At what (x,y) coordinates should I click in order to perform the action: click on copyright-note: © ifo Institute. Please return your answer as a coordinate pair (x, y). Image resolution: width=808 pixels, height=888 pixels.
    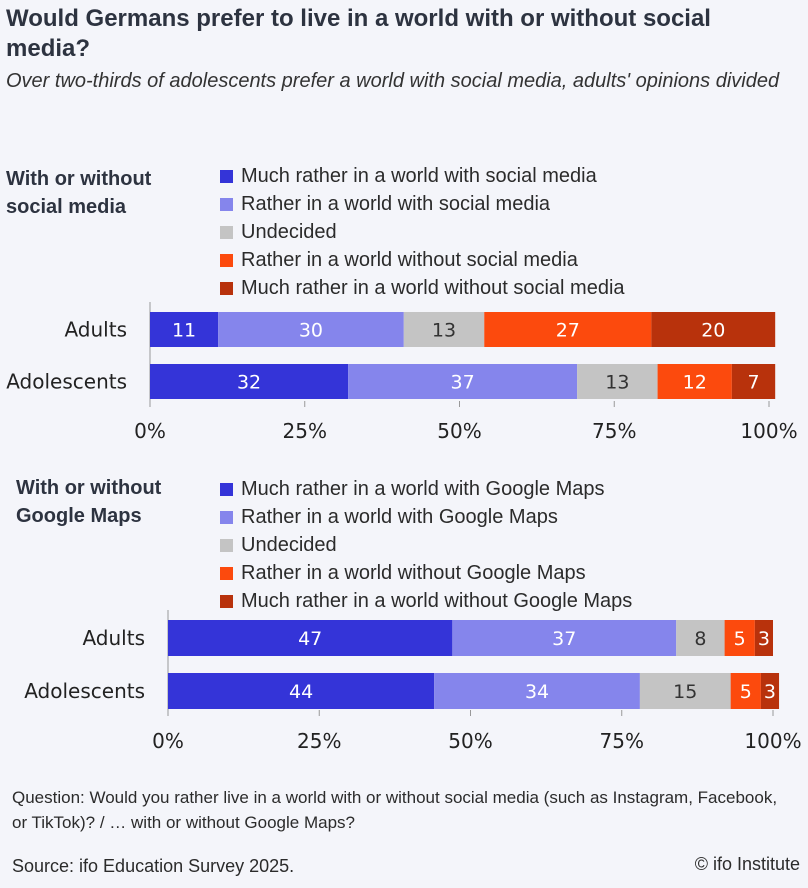
    Looking at the image, I should click on (747, 864).